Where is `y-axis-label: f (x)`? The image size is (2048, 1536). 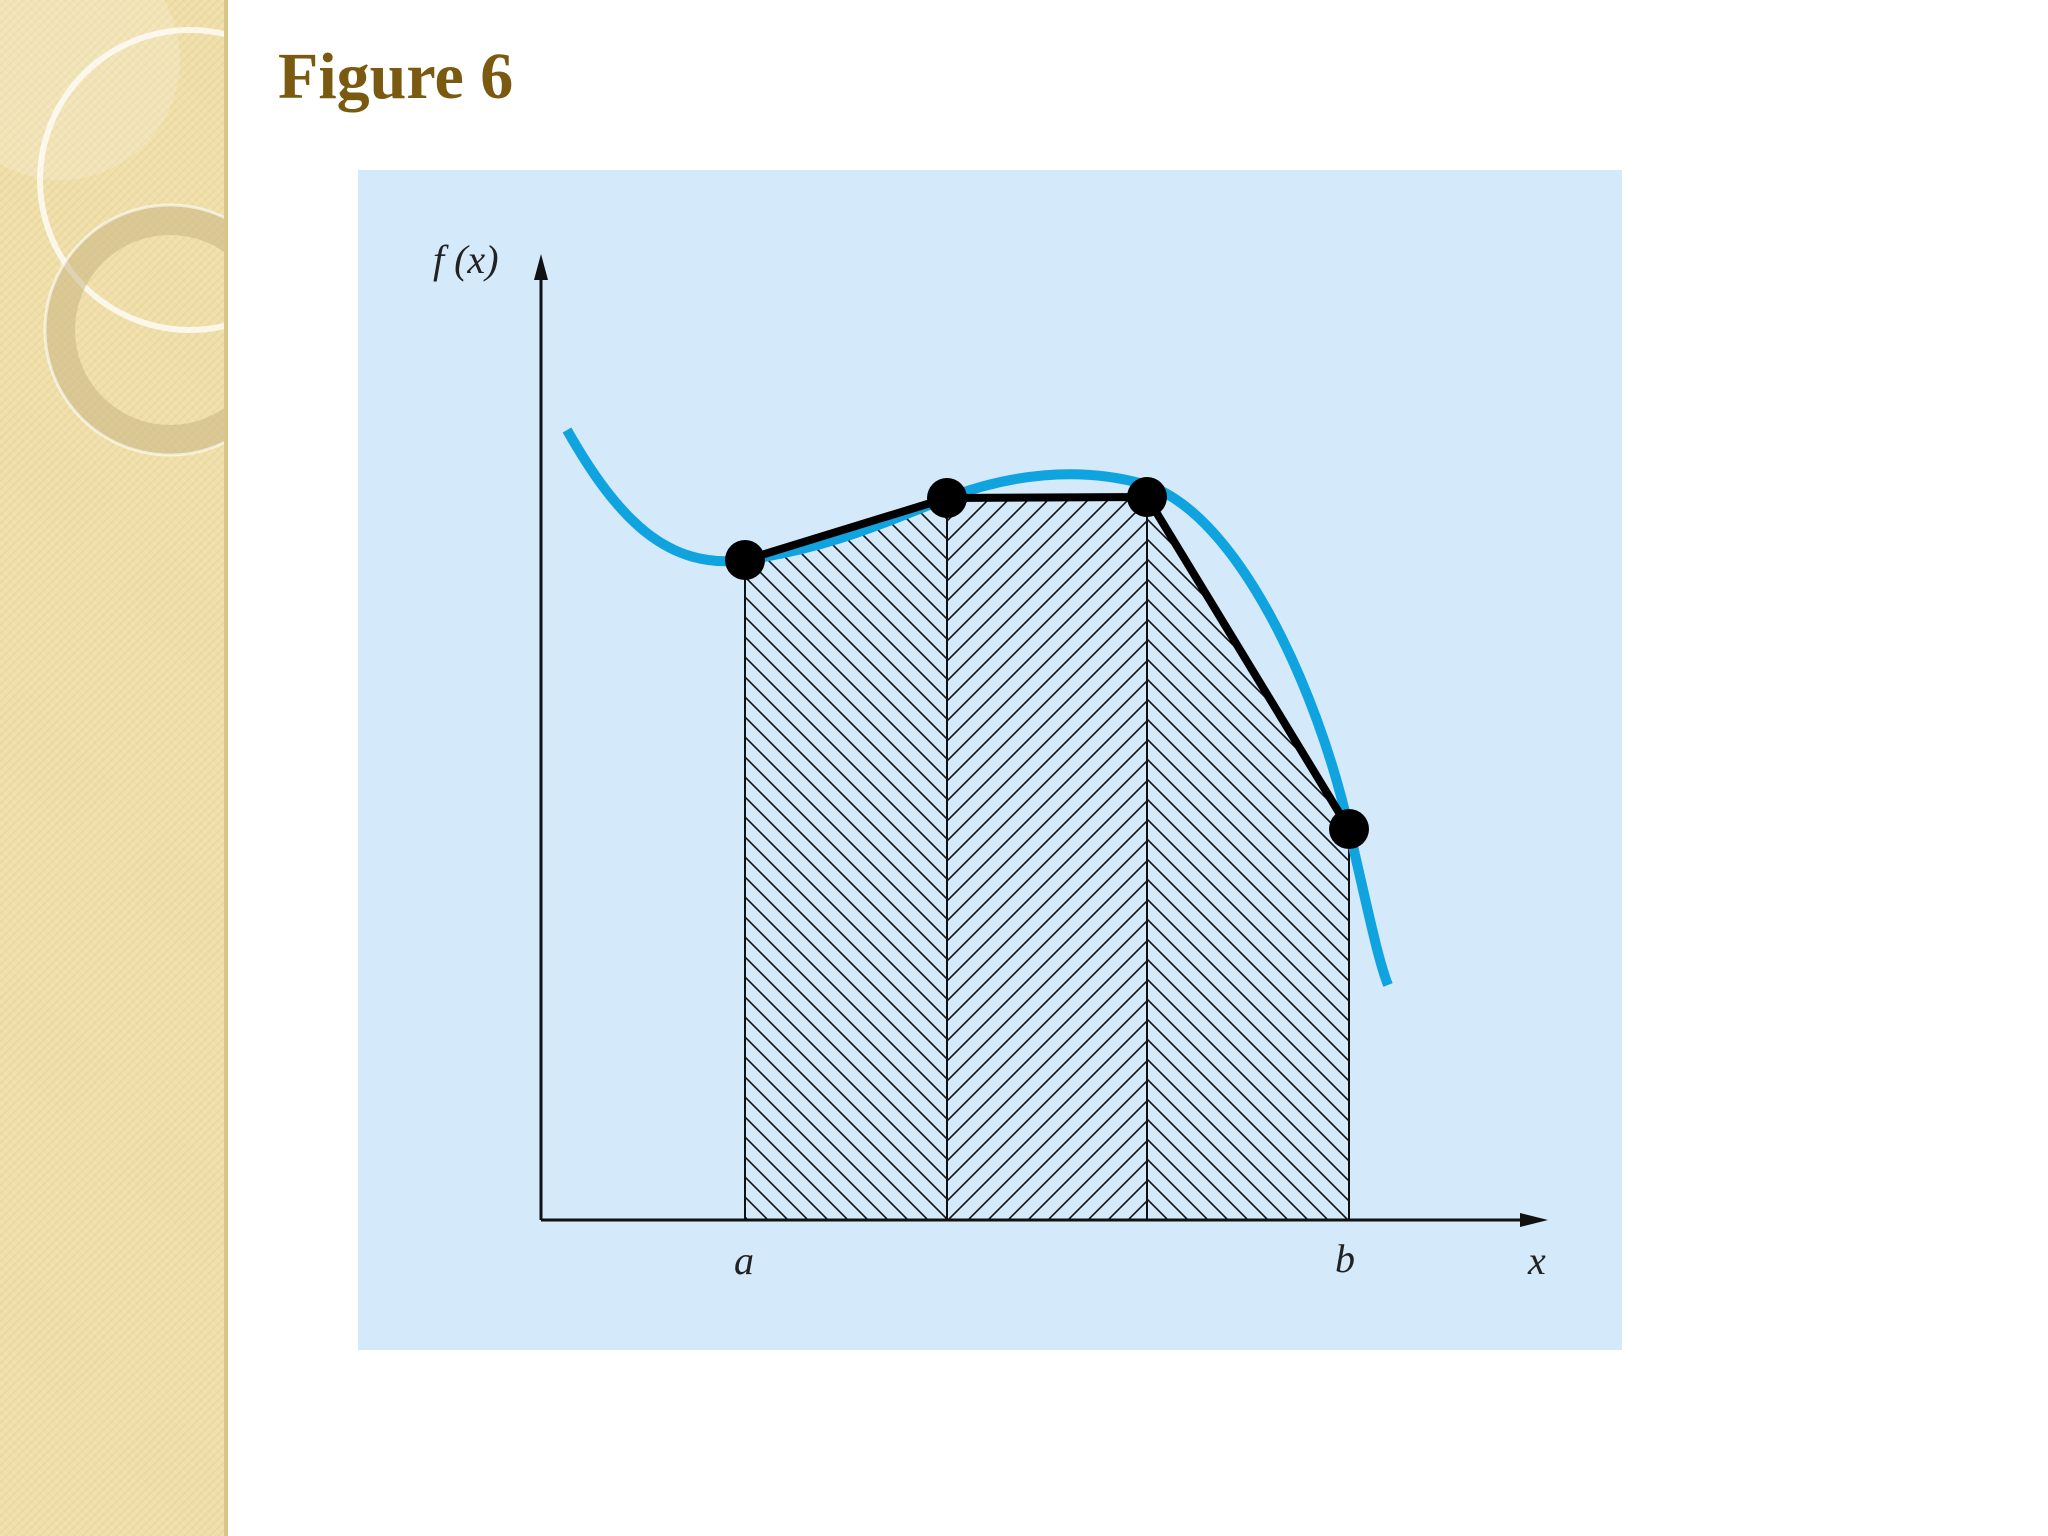 y-axis-label: f (x) is located at coordinates (466, 259).